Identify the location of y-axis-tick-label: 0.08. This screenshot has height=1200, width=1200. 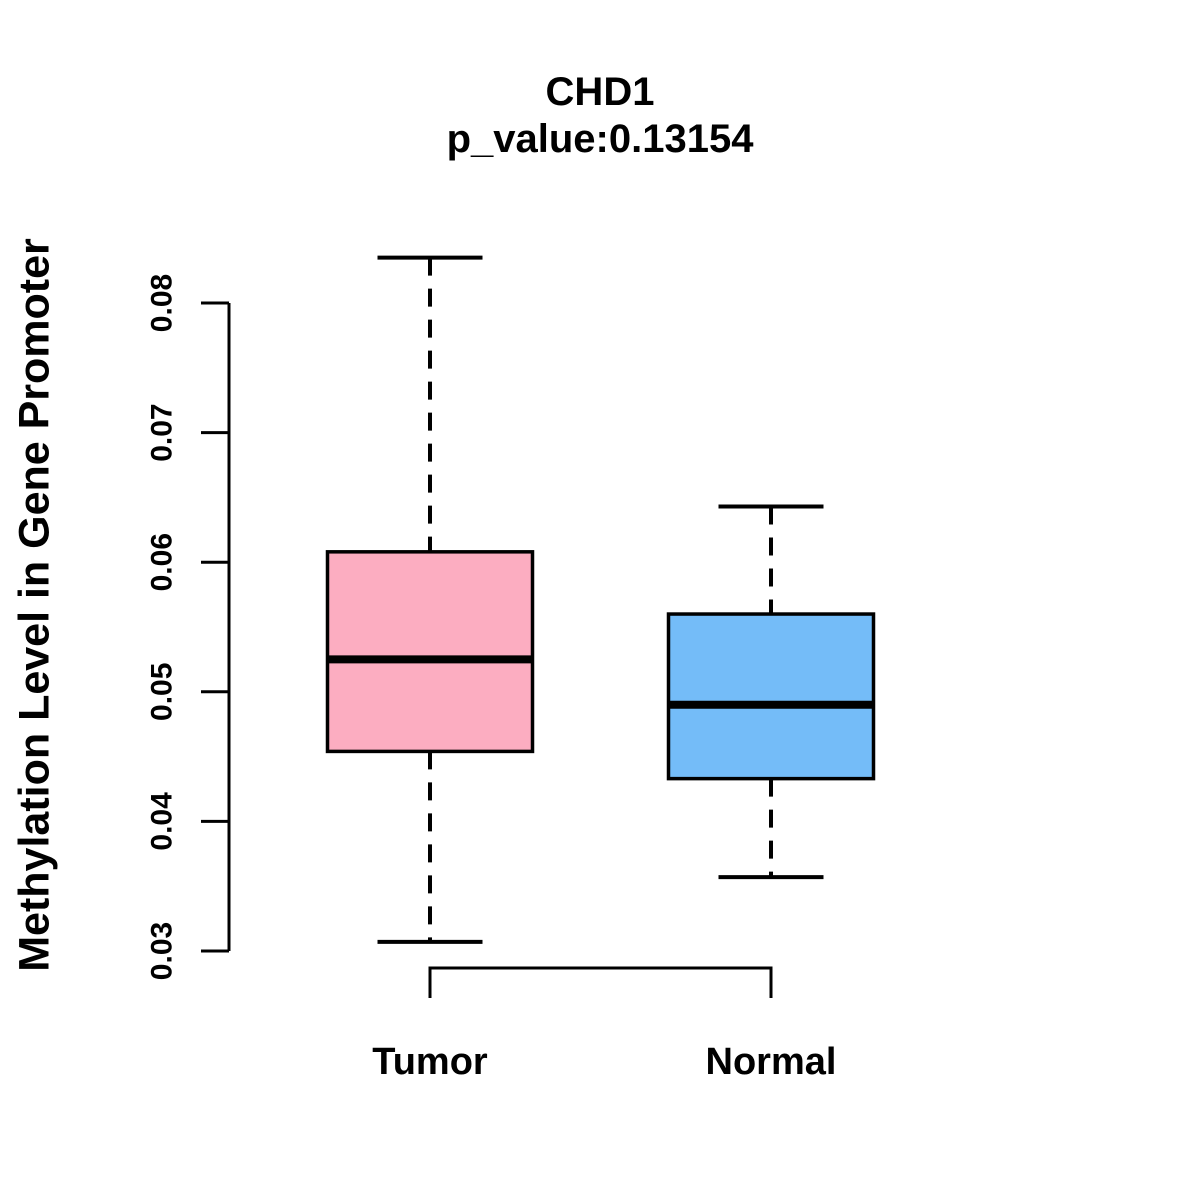
(162, 303).